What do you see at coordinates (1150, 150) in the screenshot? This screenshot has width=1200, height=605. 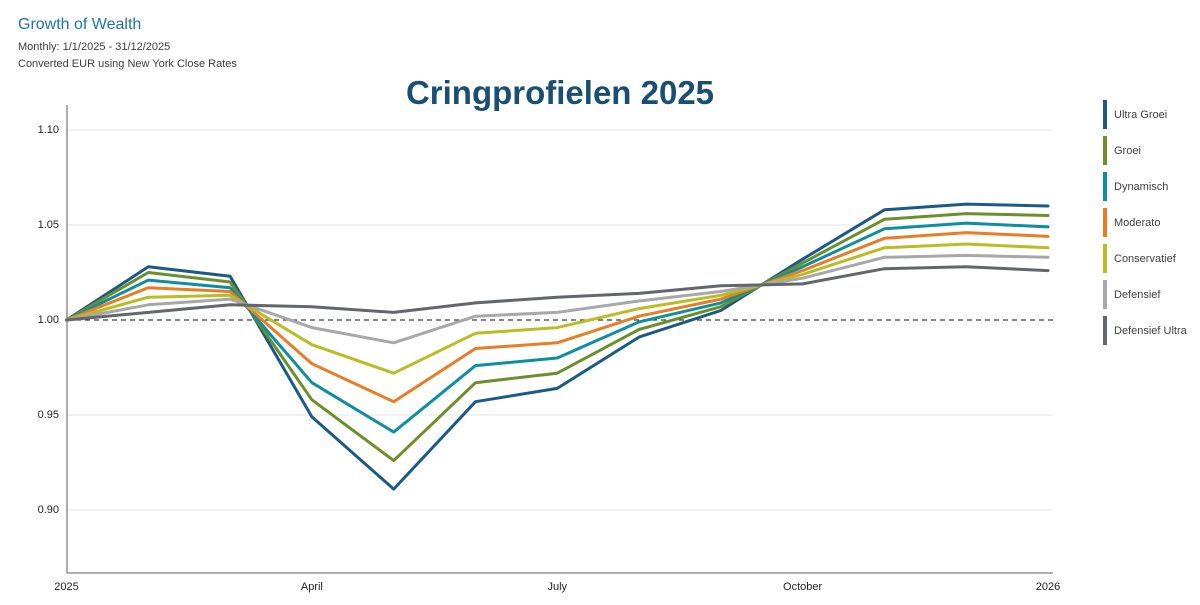 I see `legend-item-groei: Groei` at bounding box center [1150, 150].